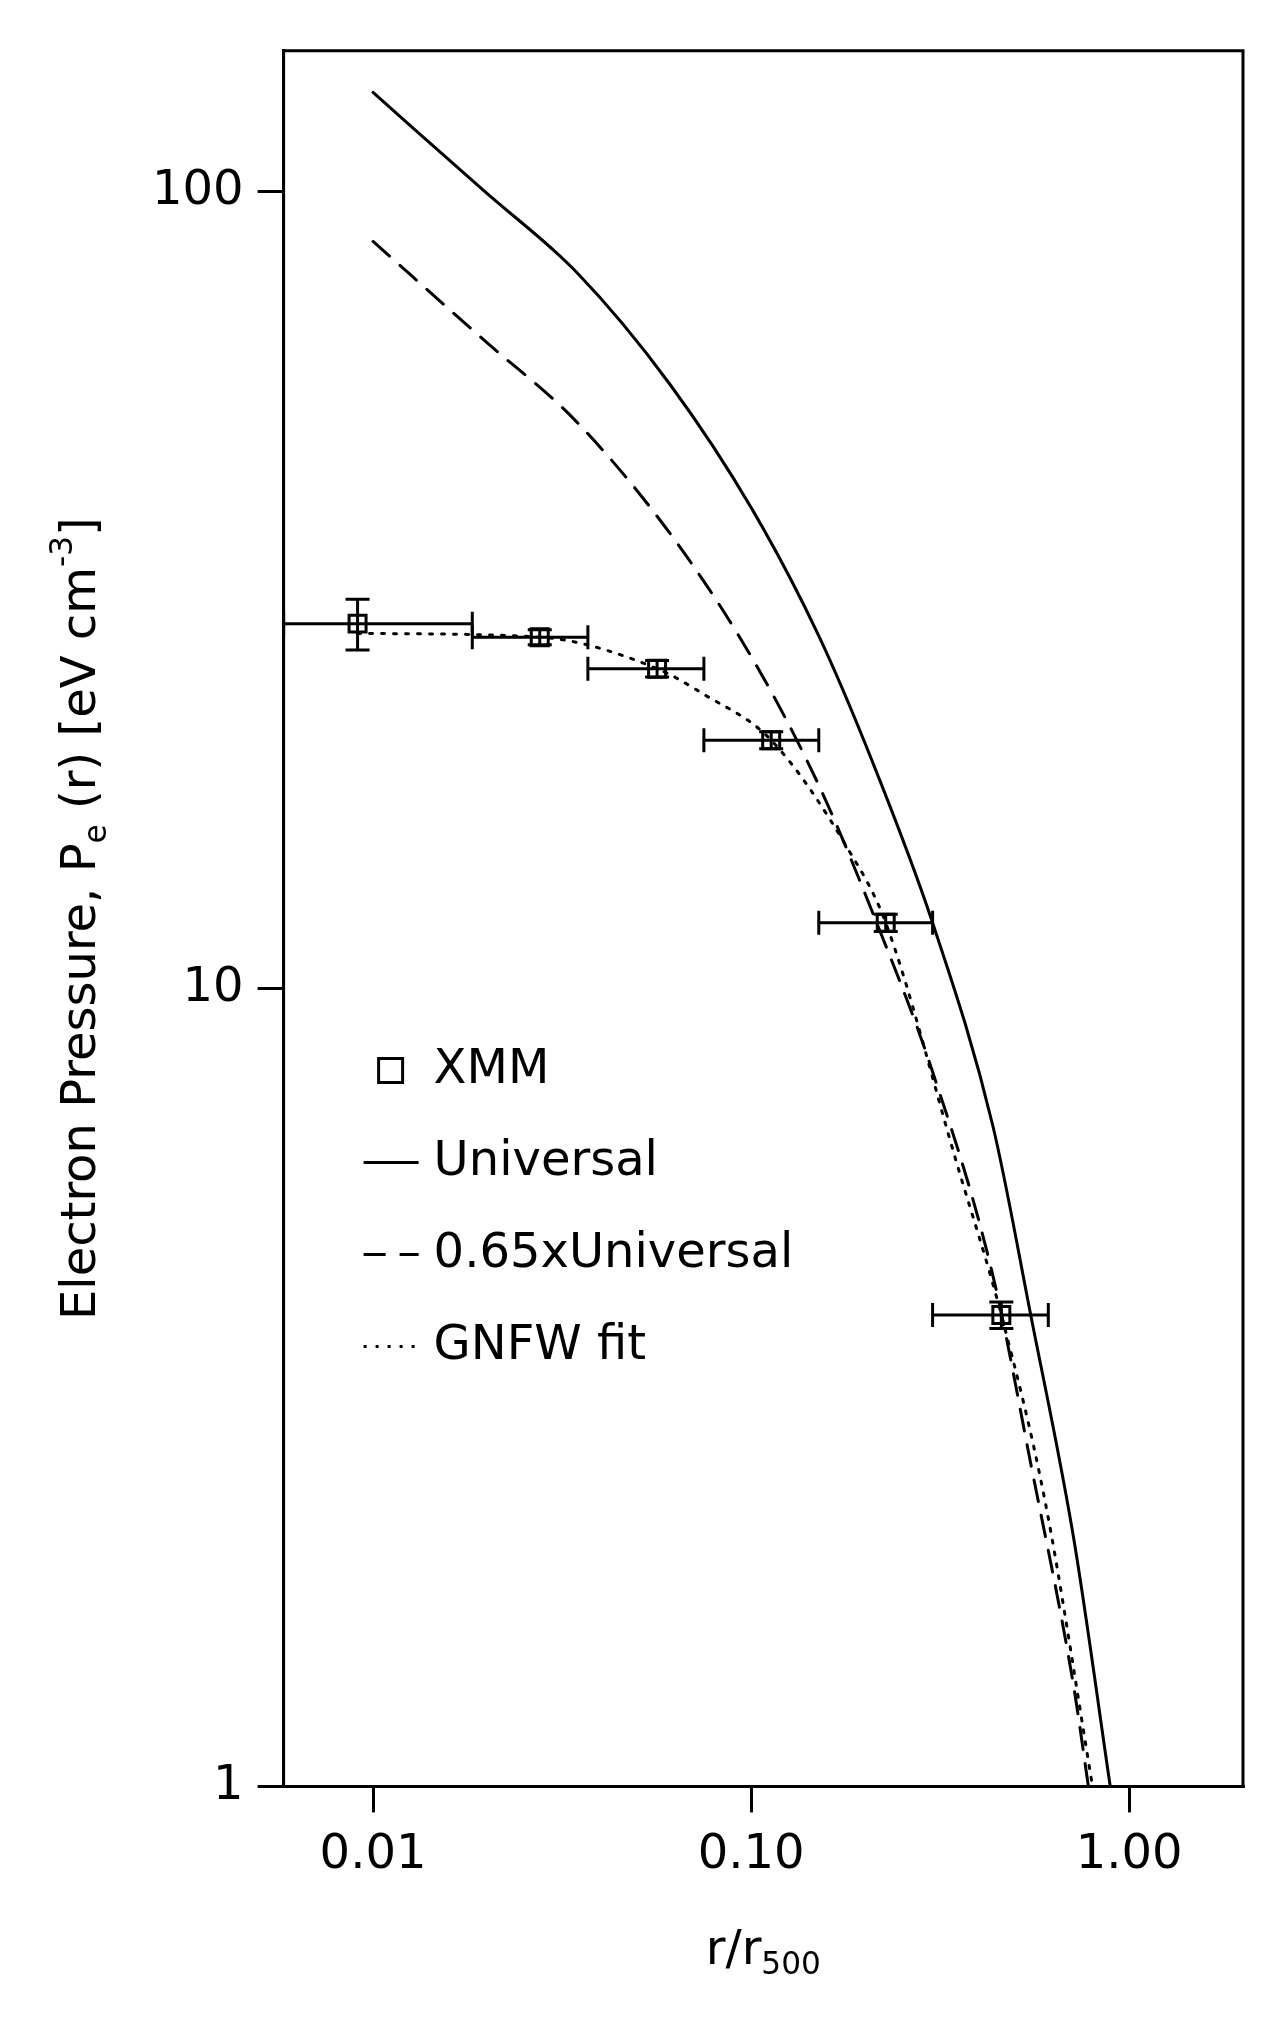 The height and width of the screenshot is (2039, 1268). What do you see at coordinates (540, 1341) in the screenshot?
I see `legend-label: GNFW fit` at bounding box center [540, 1341].